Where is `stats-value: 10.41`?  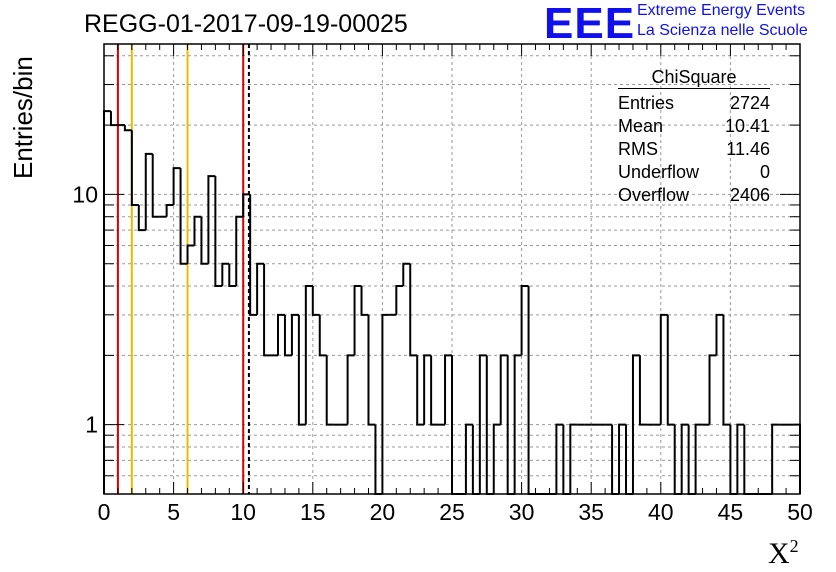 stats-value: 10.41 is located at coordinates (747, 126).